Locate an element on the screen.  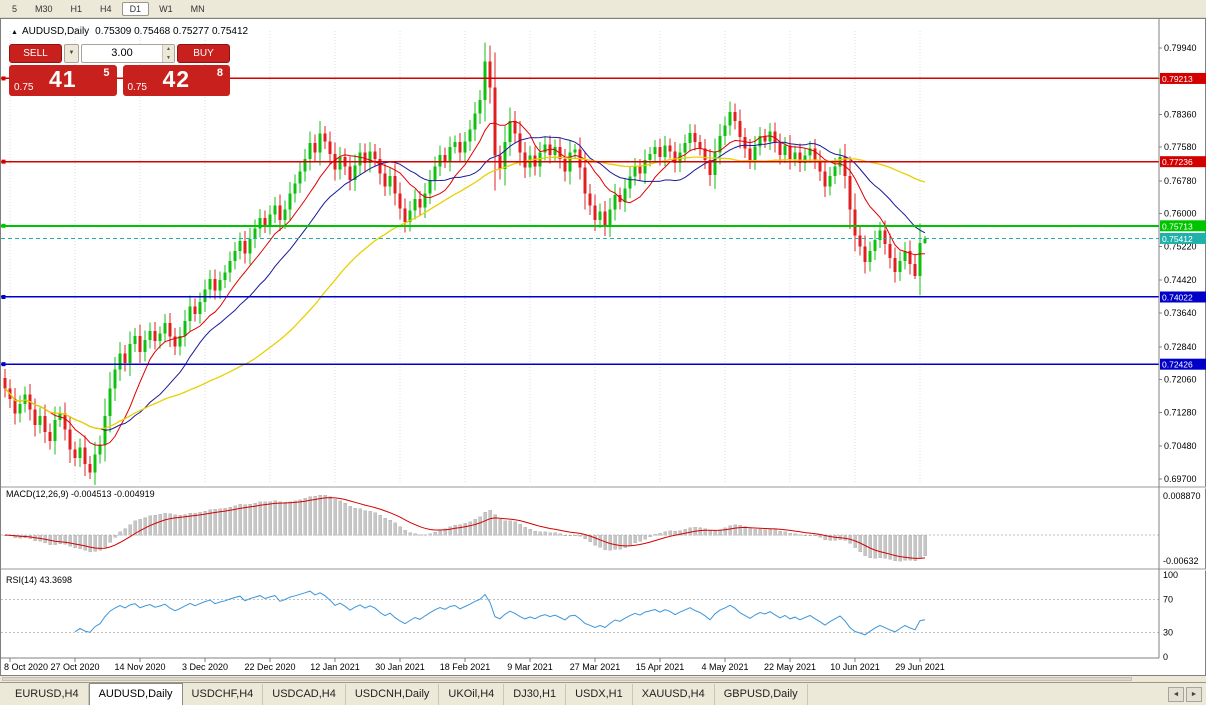
sell-button: SELL is located at coordinates (35, 53).